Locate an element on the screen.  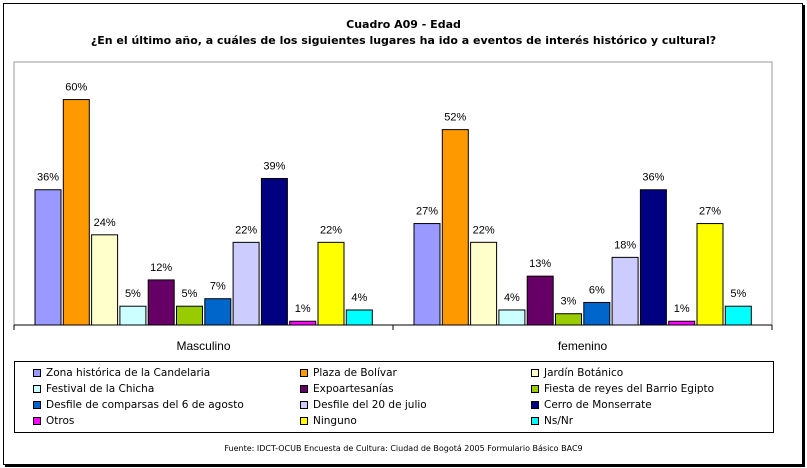
legend-item: Zona histórica de la Candelaria is located at coordinates (121, 373).